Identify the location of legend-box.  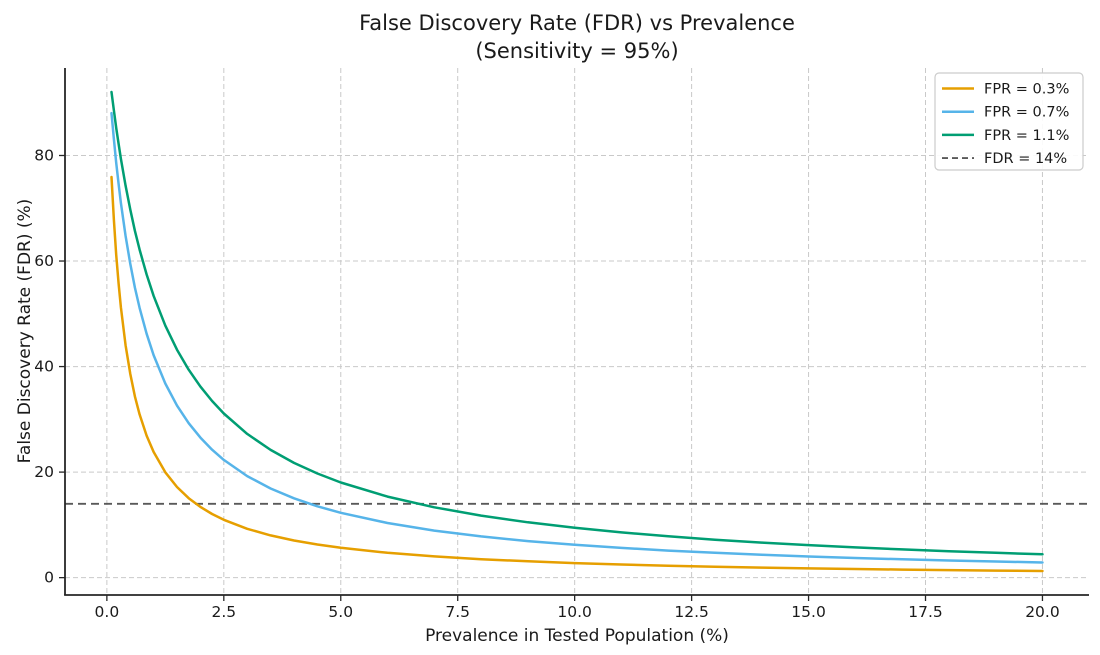
(1009, 121).